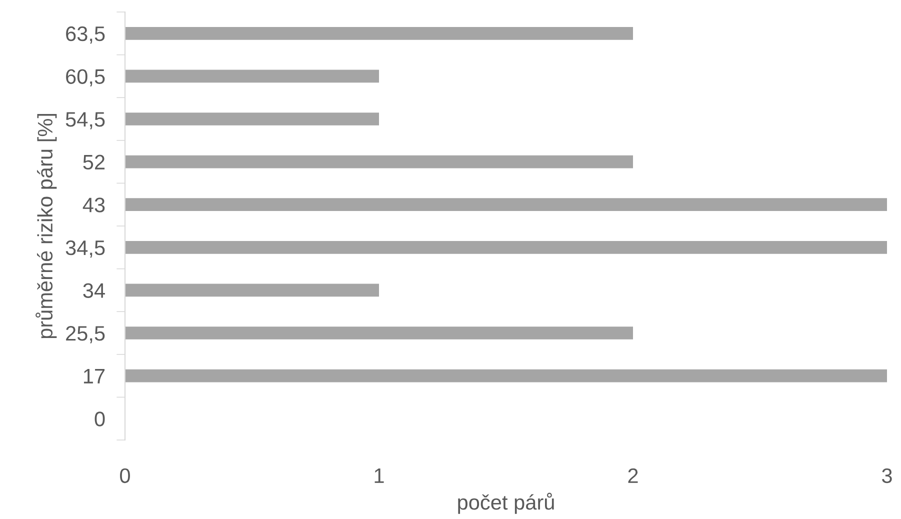 The width and height of the screenshot is (901, 519). I want to click on y-tick-label: 34,5, so click(85, 249).